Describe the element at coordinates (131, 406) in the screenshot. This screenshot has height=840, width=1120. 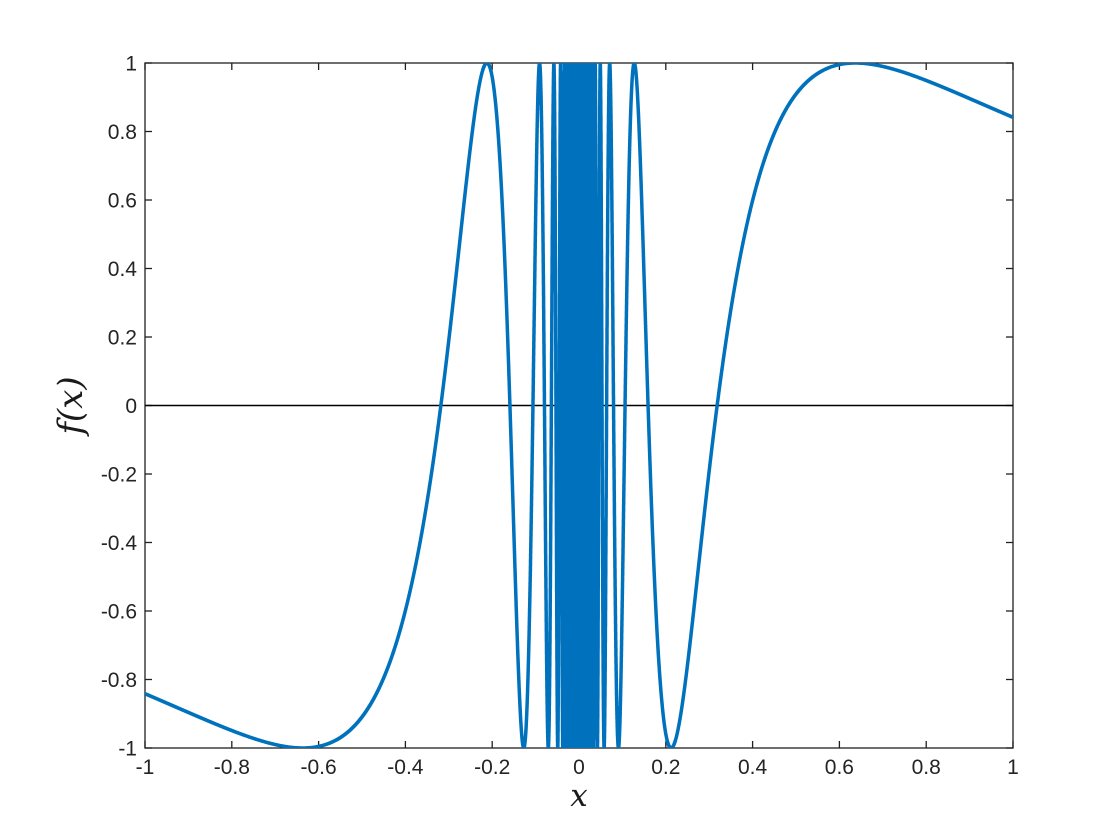
I see `y-tick-label: 0` at that location.